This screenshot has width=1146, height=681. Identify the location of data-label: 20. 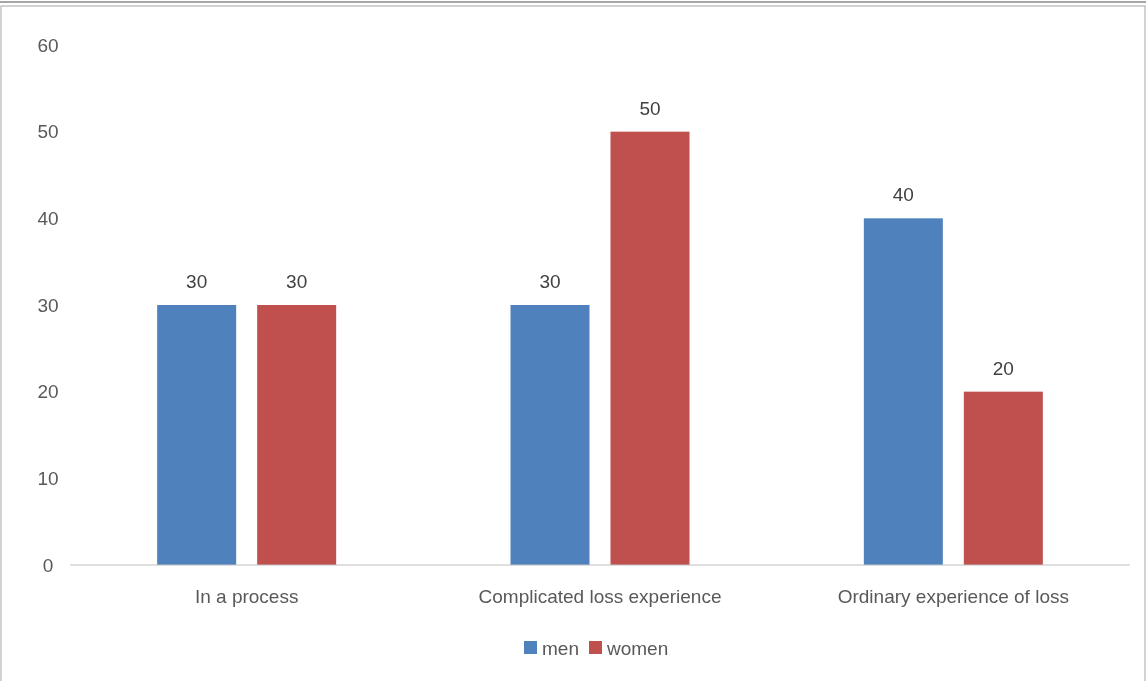
(1003, 368).